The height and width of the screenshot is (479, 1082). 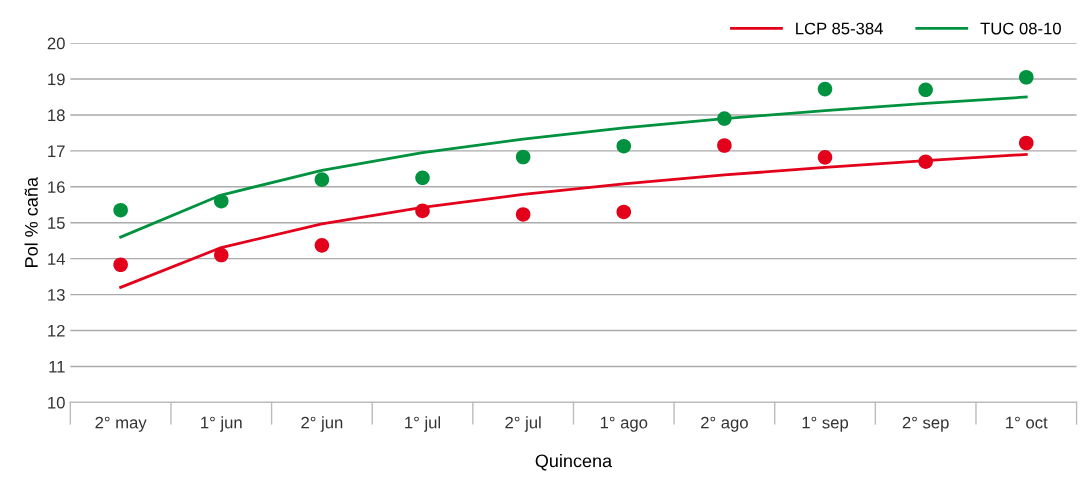 What do you see at coordinates (925, 424) in the screenshot?
I see `x-tick-label: 2° sep` at bounding box center [925, 424].